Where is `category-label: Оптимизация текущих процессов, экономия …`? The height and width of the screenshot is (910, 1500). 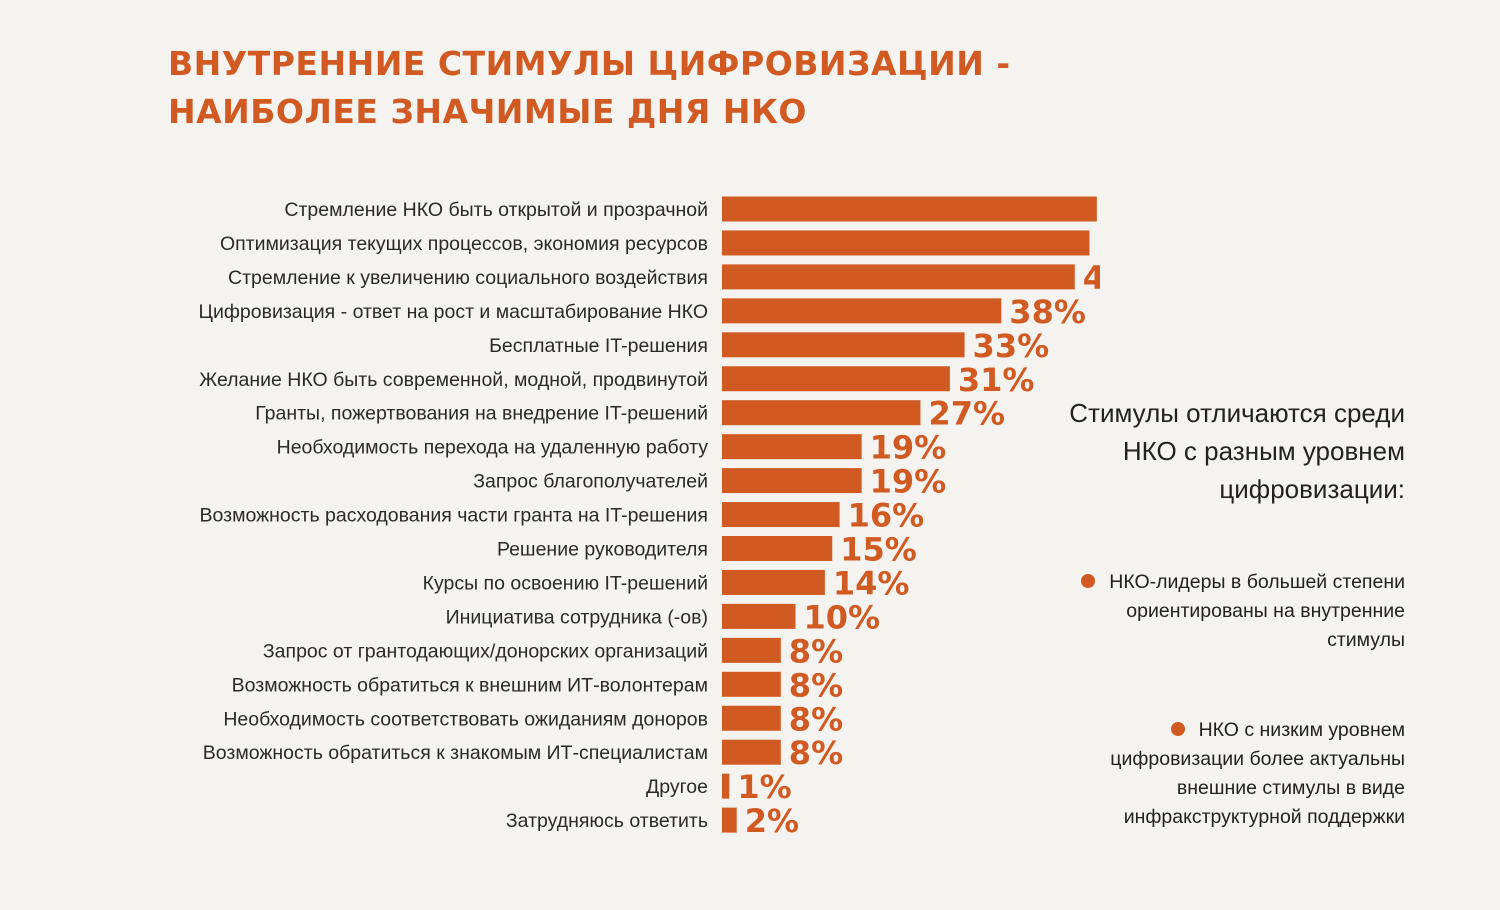 category-label: Оптимизация текущих процессов, экономия … is located at coordinates (464, 244).